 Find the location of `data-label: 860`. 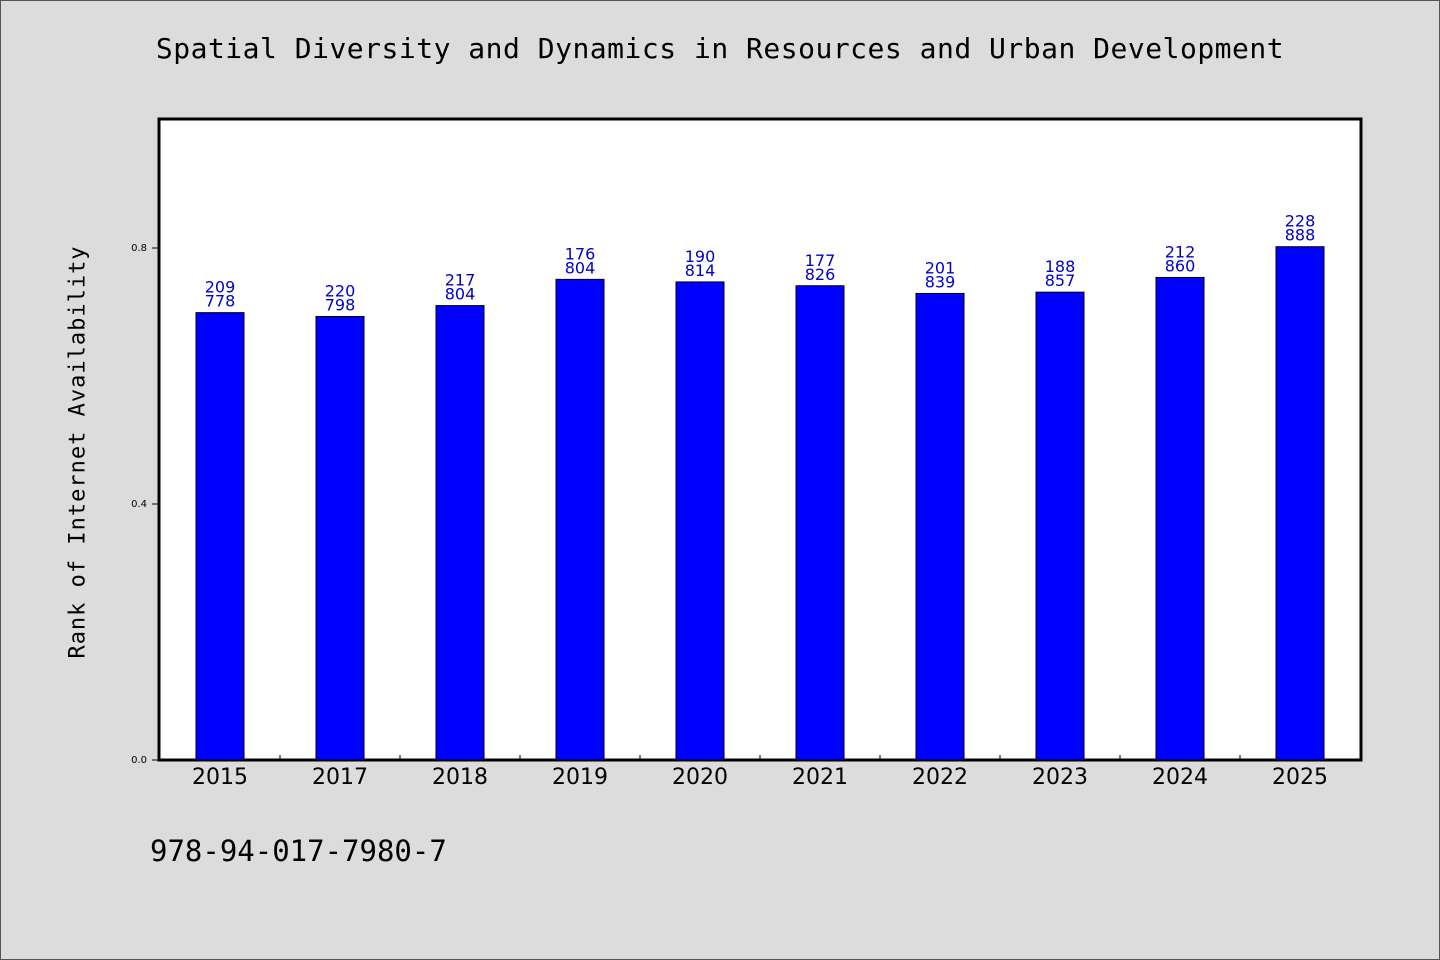

data-label: 860 is located at coordinates (1180, 265).